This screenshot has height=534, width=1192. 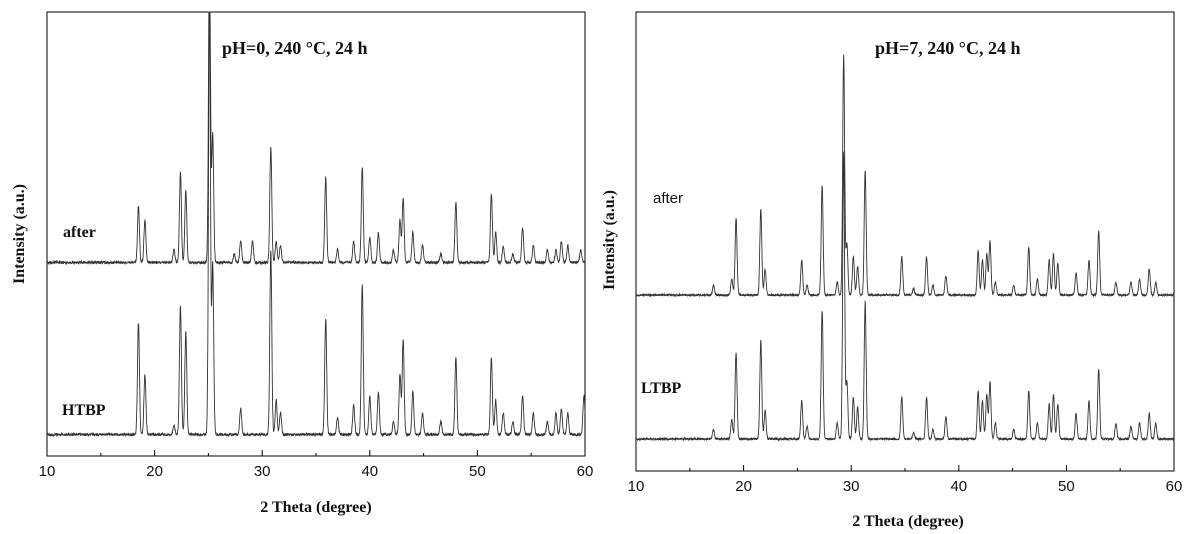 What do you see at coordinates (84, 410) in the screenshot?
I see `series-label-htbp: HTBP` at bounding box center [84, 410].